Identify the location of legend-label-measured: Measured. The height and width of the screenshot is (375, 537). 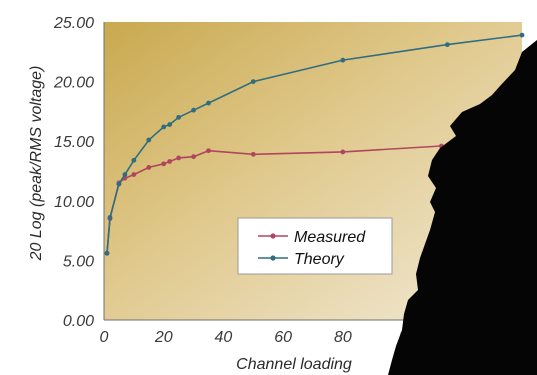
(330, 237).